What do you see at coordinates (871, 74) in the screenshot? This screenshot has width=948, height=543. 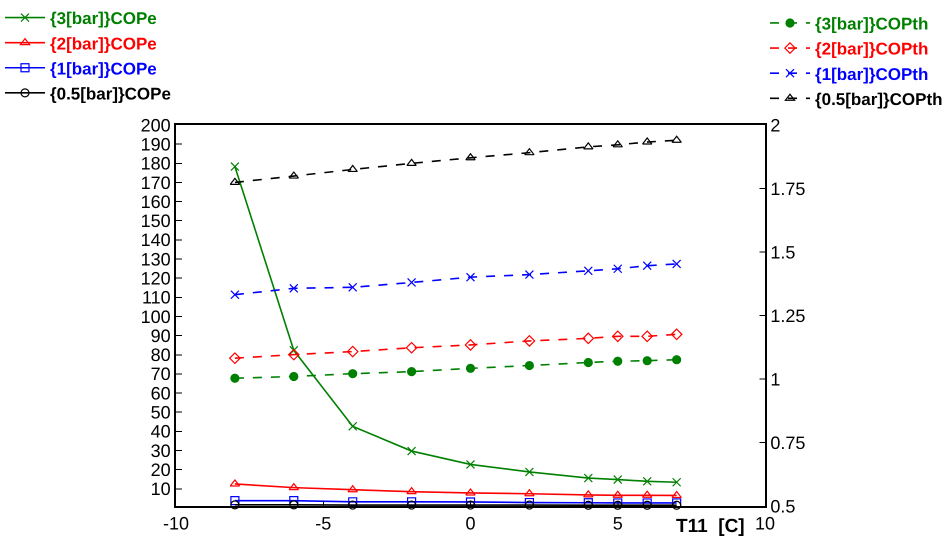 I see `legend-label: {1[bar]}COPth` at bounding box center [871, 74].